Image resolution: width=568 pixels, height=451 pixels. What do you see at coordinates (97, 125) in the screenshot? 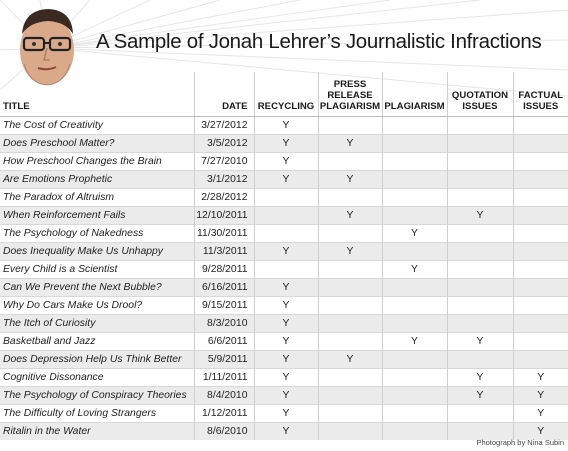
I see `cell-title: The Cost of Creativity` at bounding box center [97, 125].